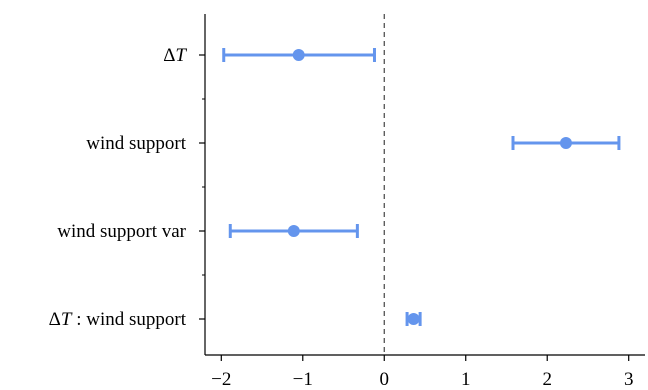 This screenshot has height=390, width=648. What do you see at coordinates (547, 379) in the screenshot?
I see `x-tick-label: 2` at bounding box center [547, 379].